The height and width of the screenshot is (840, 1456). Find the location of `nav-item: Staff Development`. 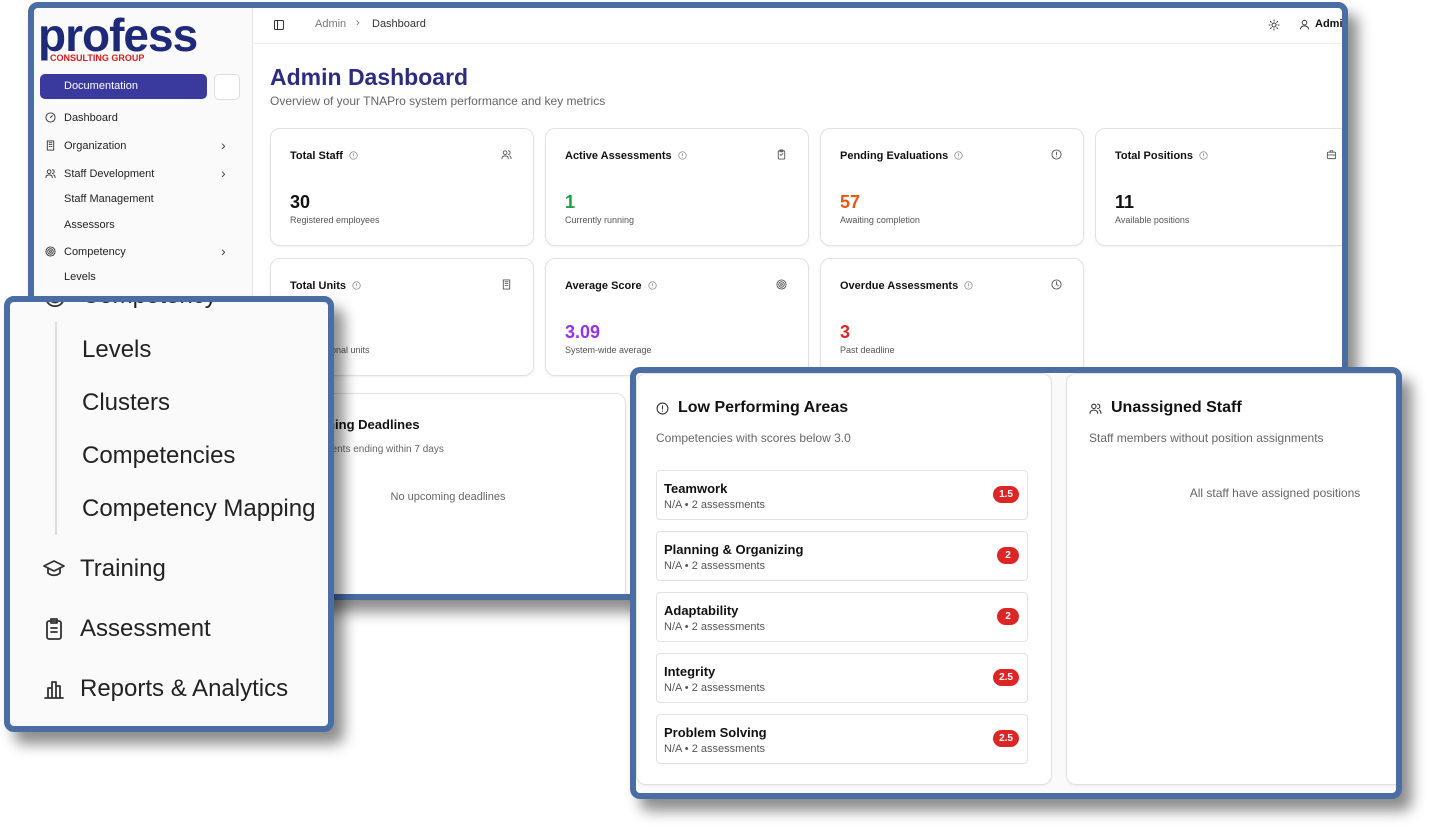

nav-item: Staff Development is located at coordinates (109, 174).